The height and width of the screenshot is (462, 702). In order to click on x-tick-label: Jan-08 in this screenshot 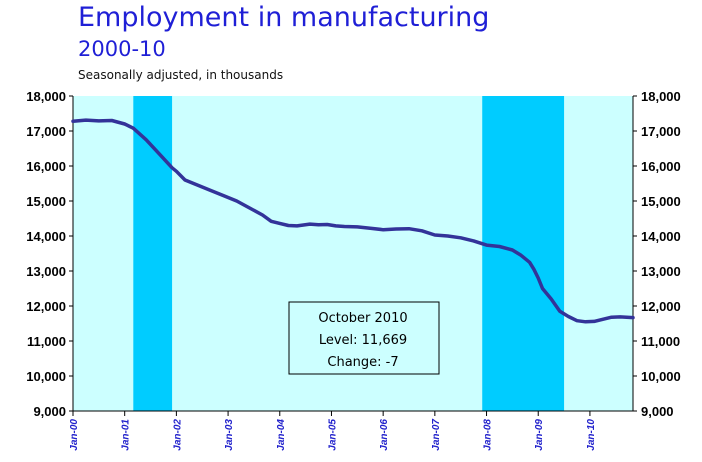, I will do `click(488, 435)`.